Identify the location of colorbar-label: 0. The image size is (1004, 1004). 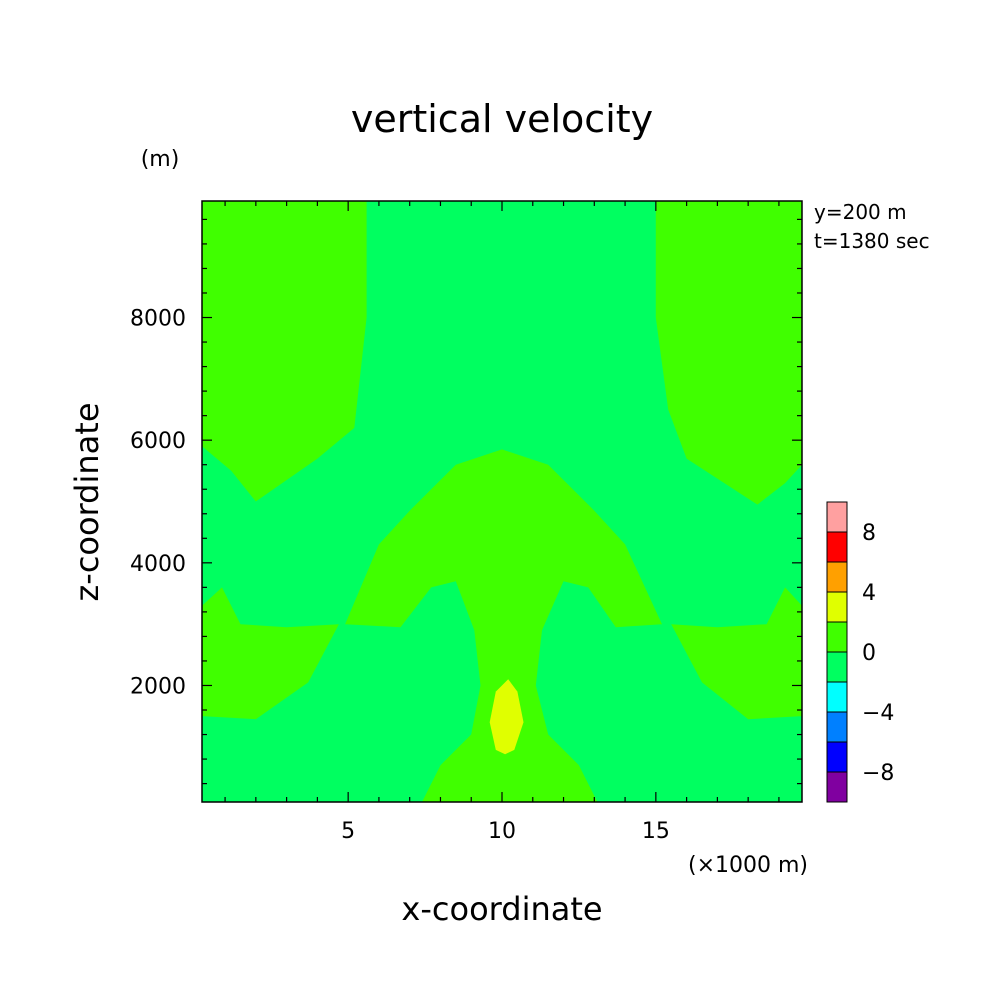
(869, 653).